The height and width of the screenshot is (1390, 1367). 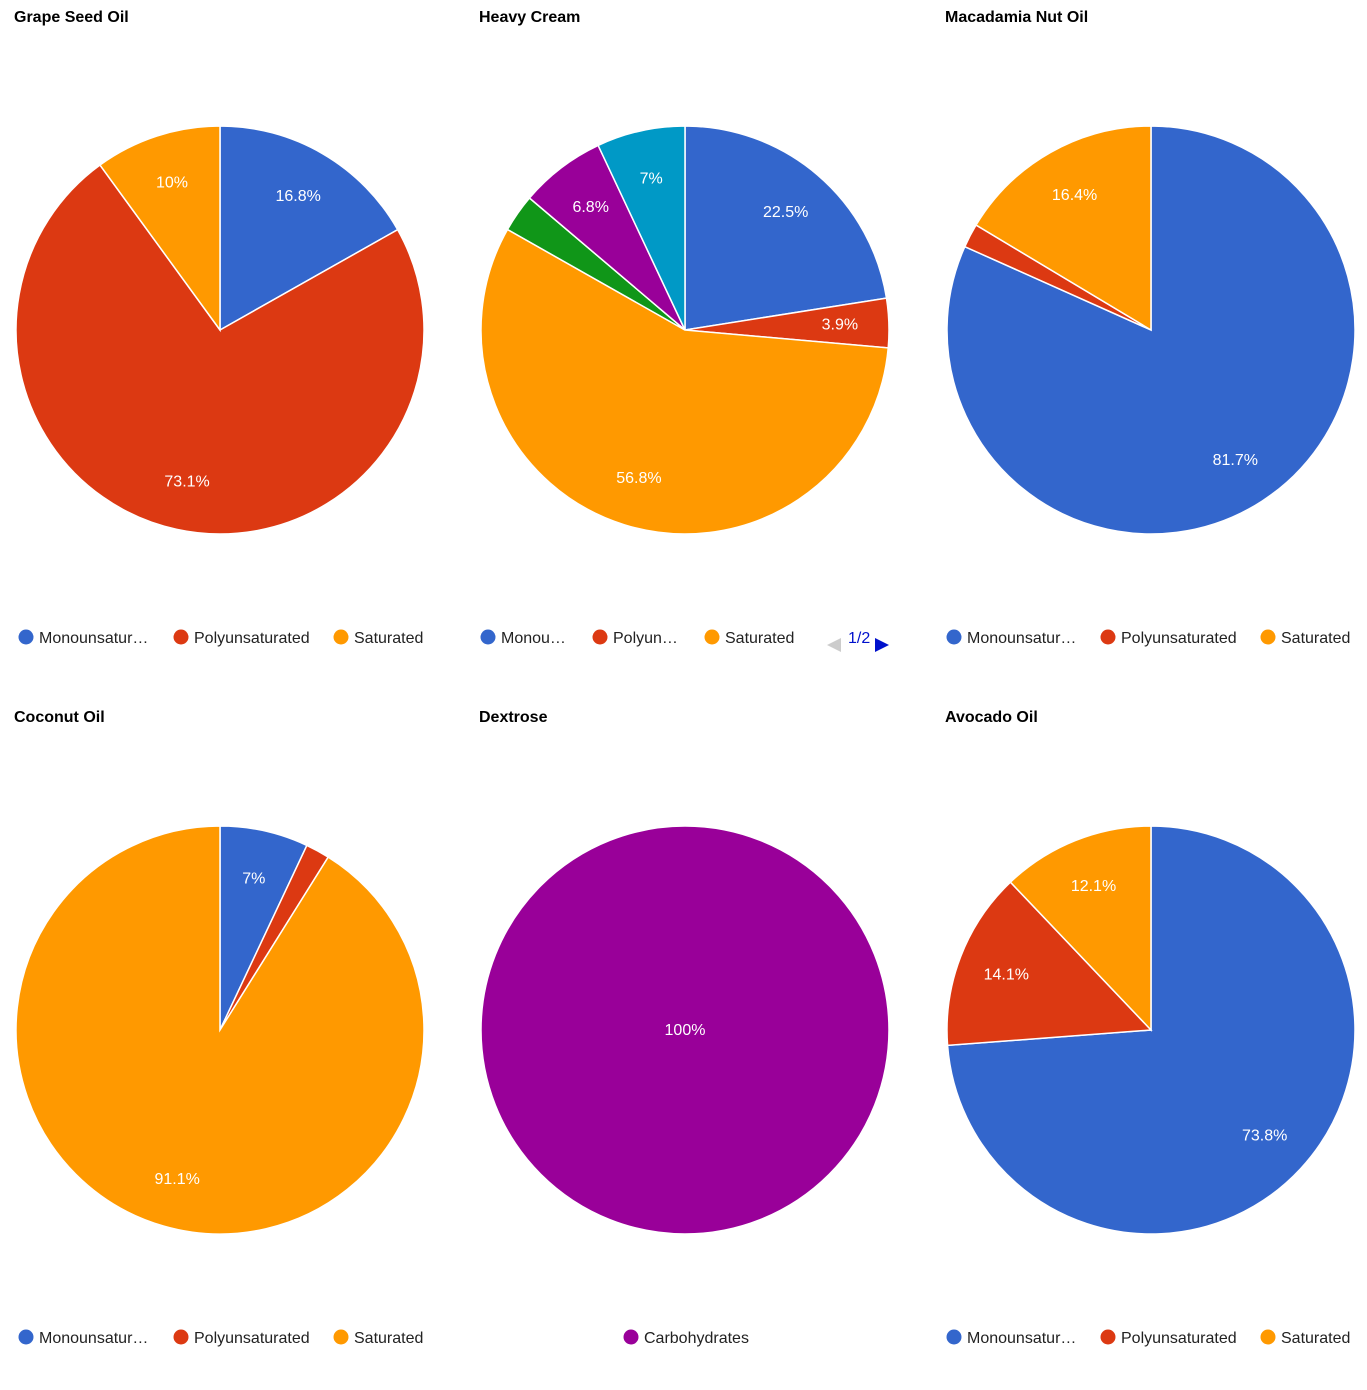 I want to click on legend-item: Carbohydrates, so click(x=686, y=1338).